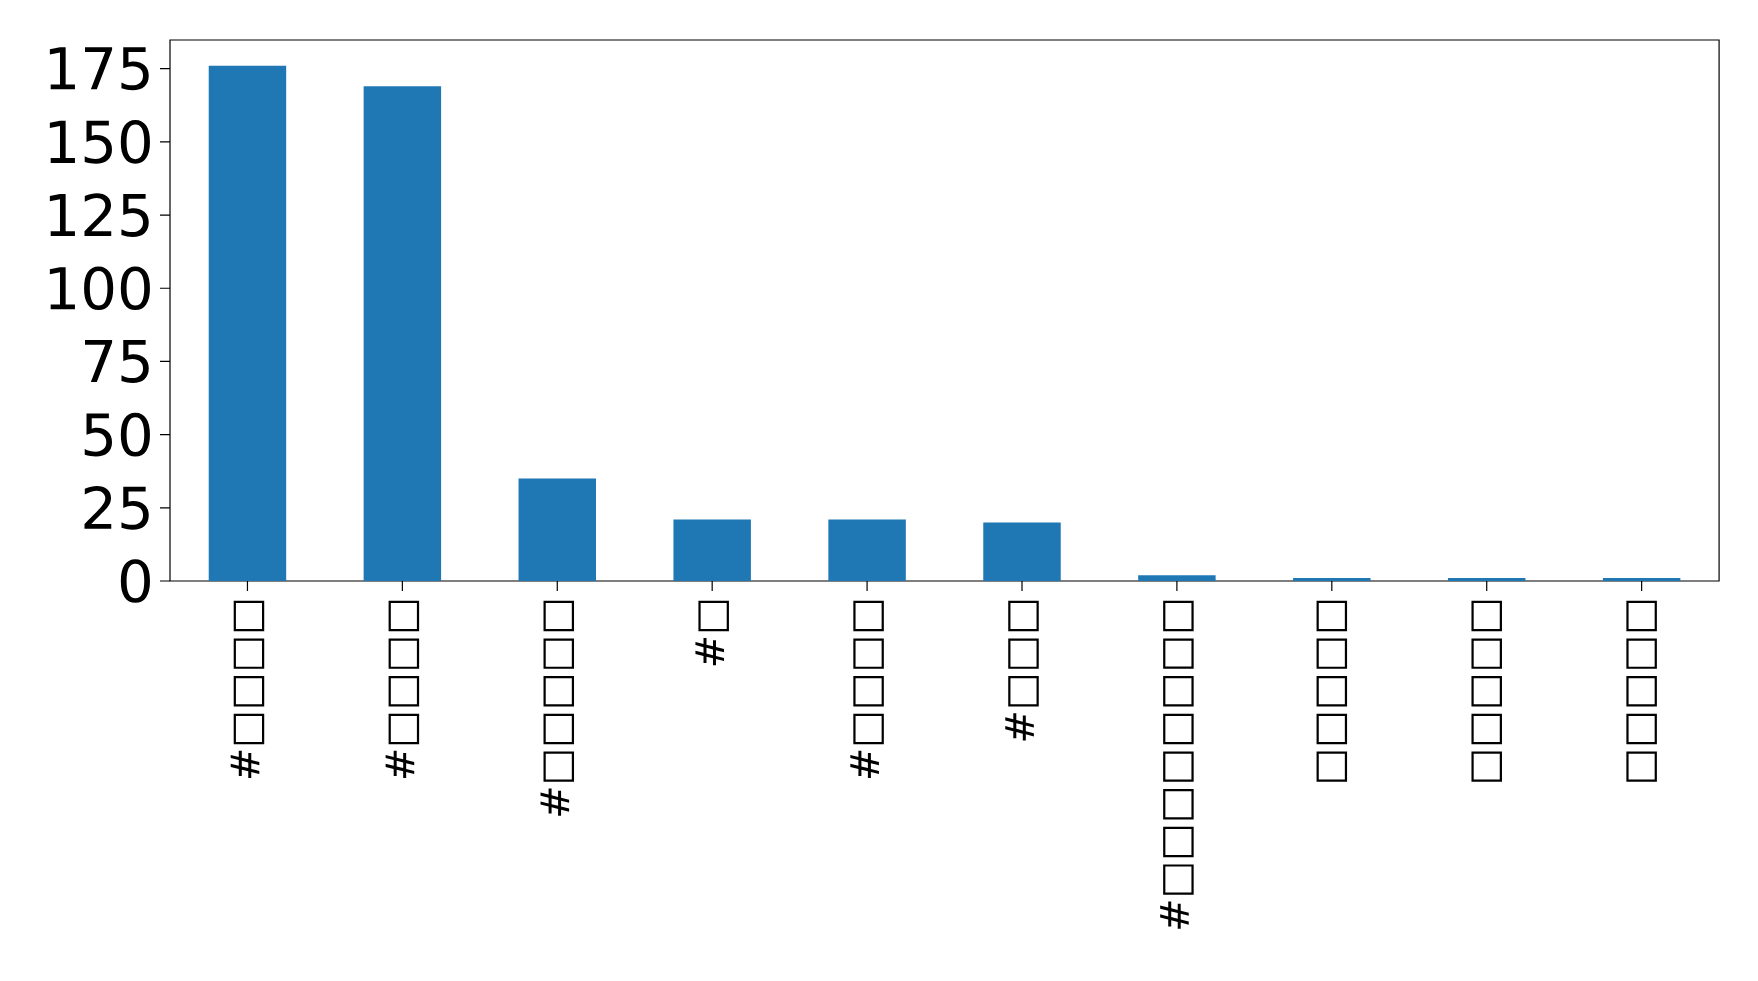  I want to click on y-tick-label: 175, so click(99, 69).